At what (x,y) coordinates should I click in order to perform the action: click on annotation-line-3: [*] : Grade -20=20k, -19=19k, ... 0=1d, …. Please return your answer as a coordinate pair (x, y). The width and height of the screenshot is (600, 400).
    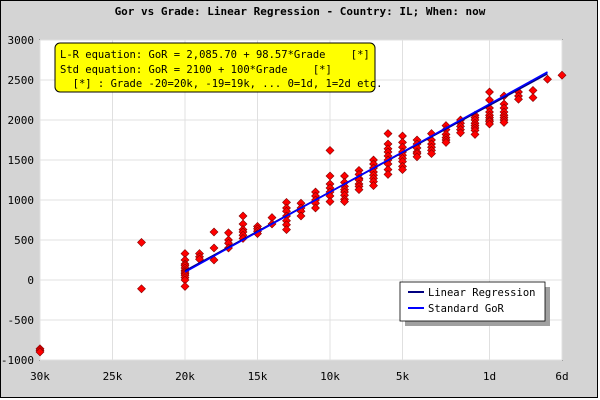
    Looking at the image, I should click on (221, 84).